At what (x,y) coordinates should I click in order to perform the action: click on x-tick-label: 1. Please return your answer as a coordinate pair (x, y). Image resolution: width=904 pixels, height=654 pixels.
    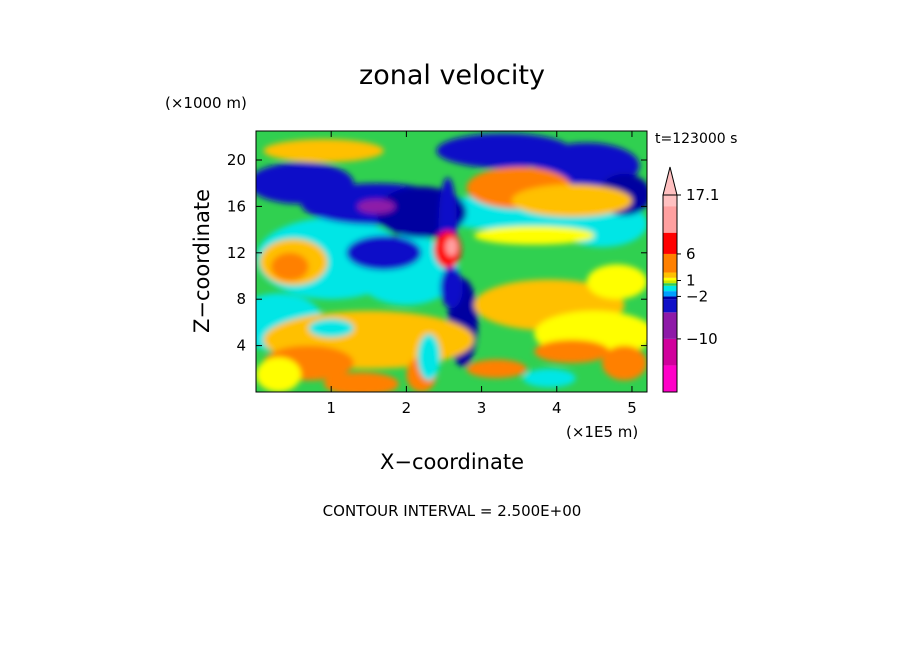
    Looking at the image, I should click on (331, 408).